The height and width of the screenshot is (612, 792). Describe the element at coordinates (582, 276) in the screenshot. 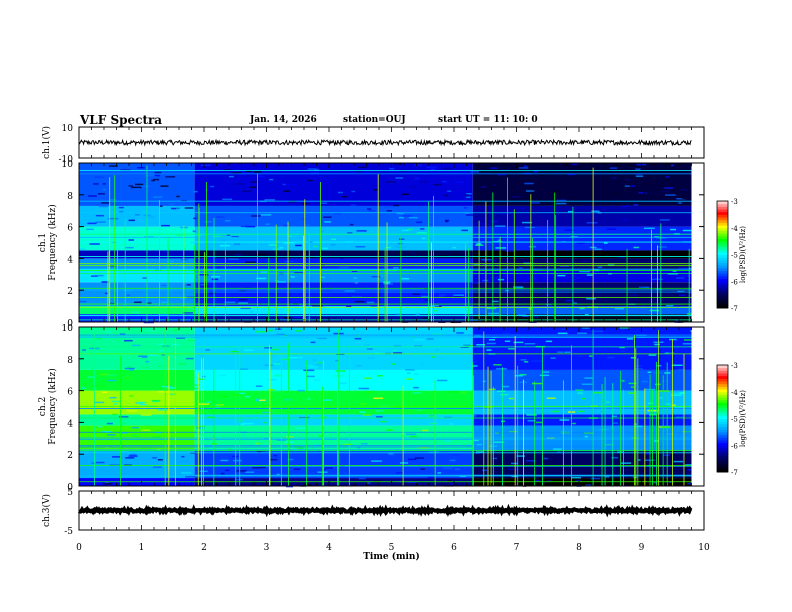

I see `ch1-spectrogram-cell-s2-b3` at that location.